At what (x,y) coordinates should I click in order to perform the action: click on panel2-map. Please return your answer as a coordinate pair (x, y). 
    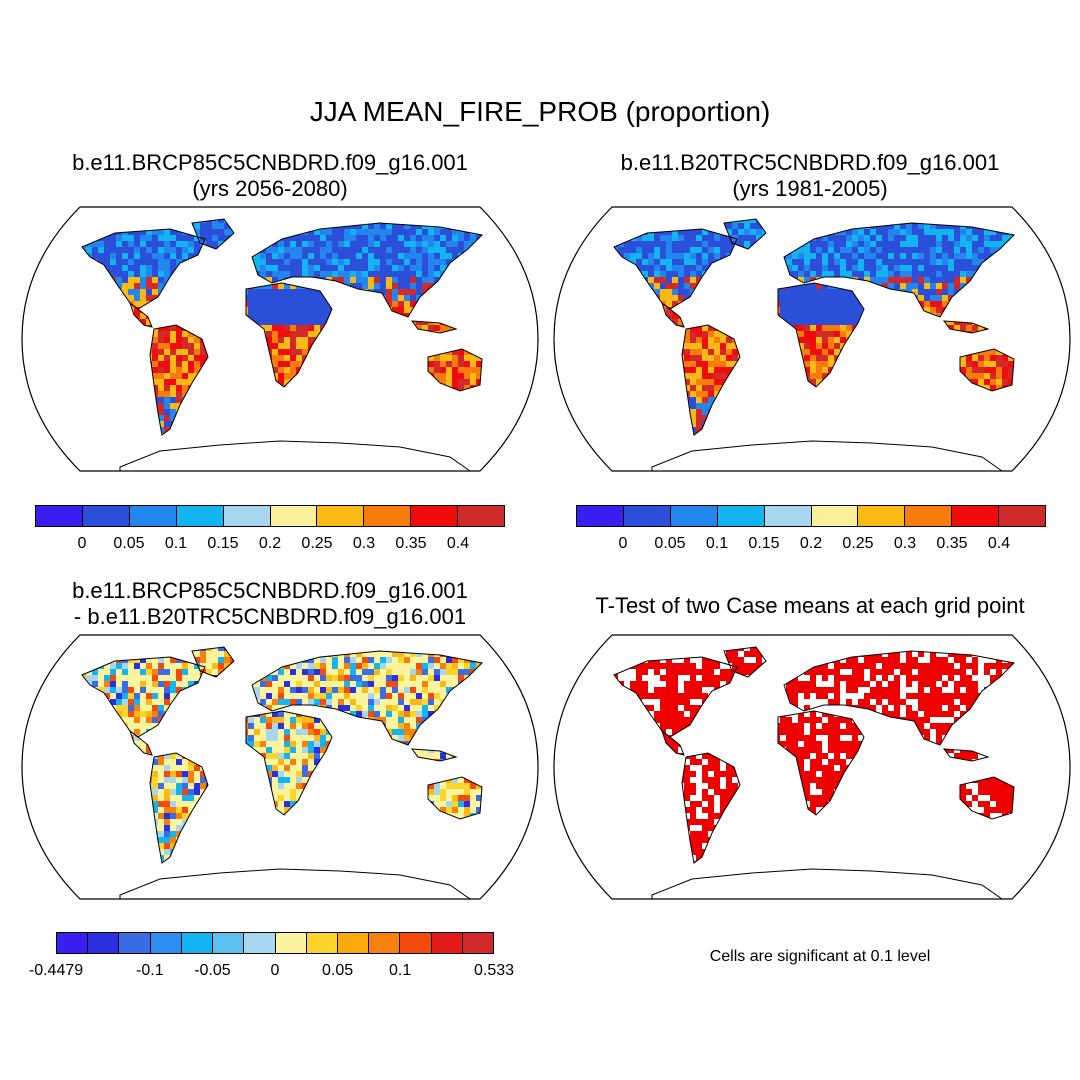
    Looking at the image, I should click on (812, 339).